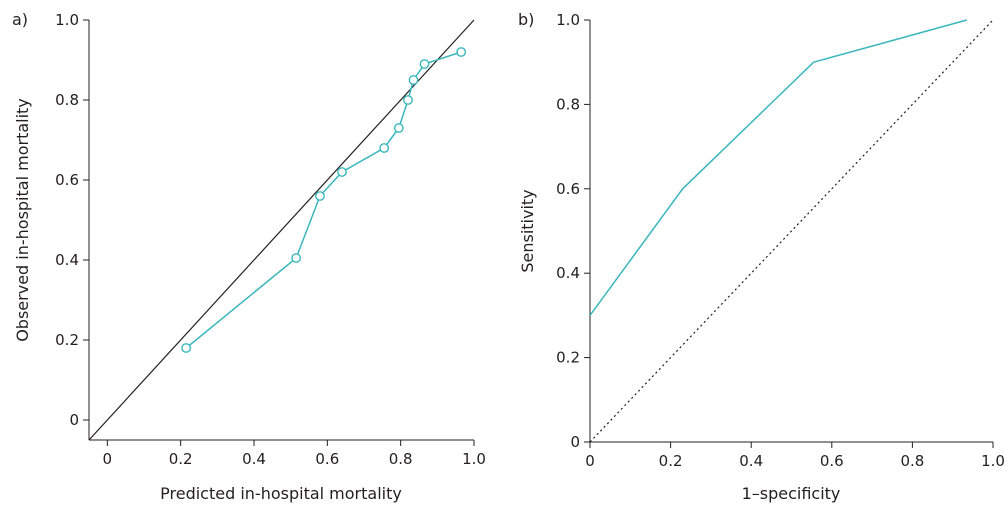 This screenshot has height=506, width=1008. I want to click on panel-b-y-axis-title: Sensitivity, so click(527, 230).